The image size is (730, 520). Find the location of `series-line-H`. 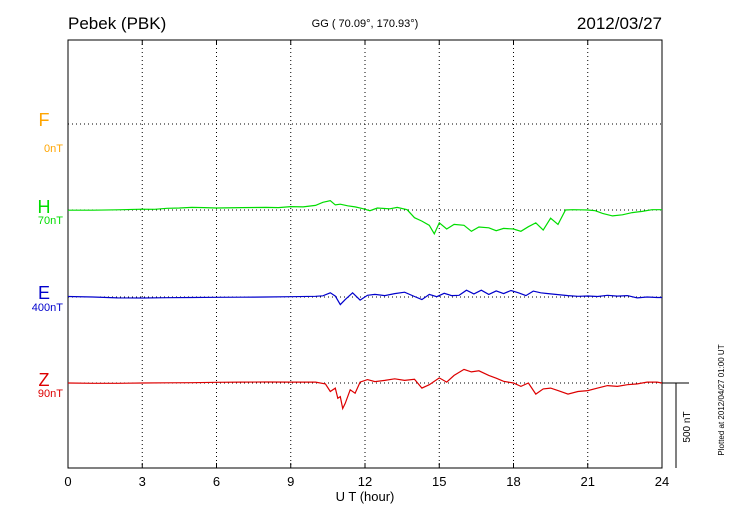

series-line-H is located at coordinates (365, 218).